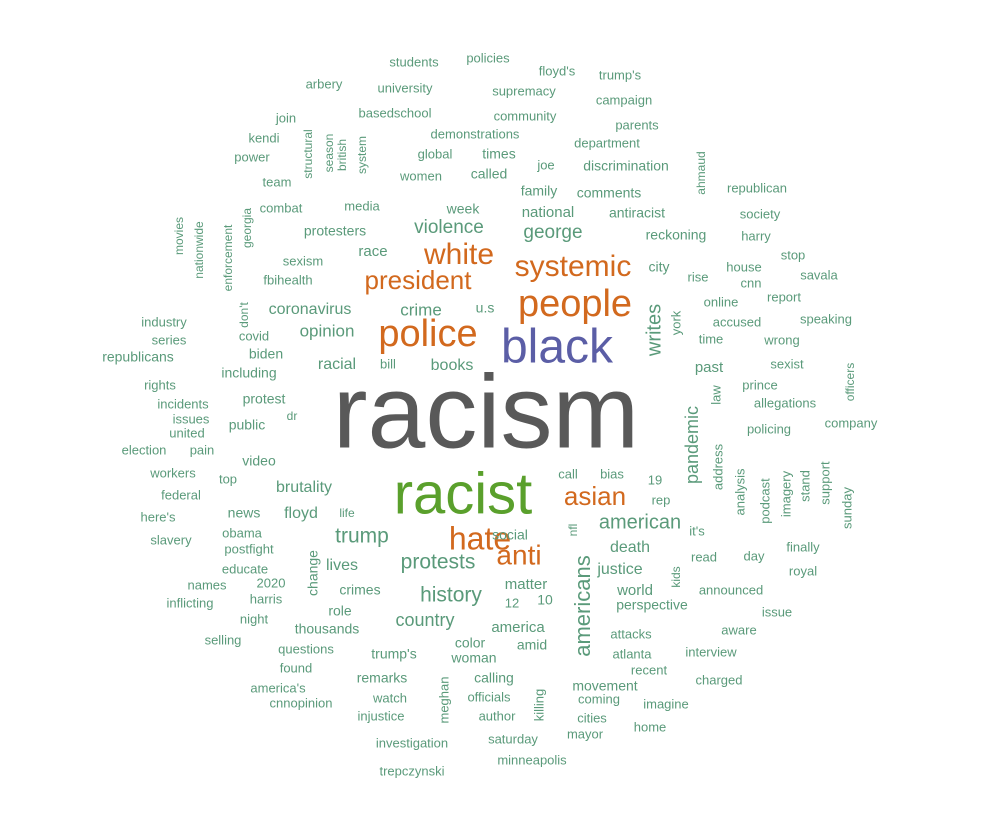  Describe the element at coordinates (485, 308) in the screenshot. I see `word-u-s: u.s` at that location.